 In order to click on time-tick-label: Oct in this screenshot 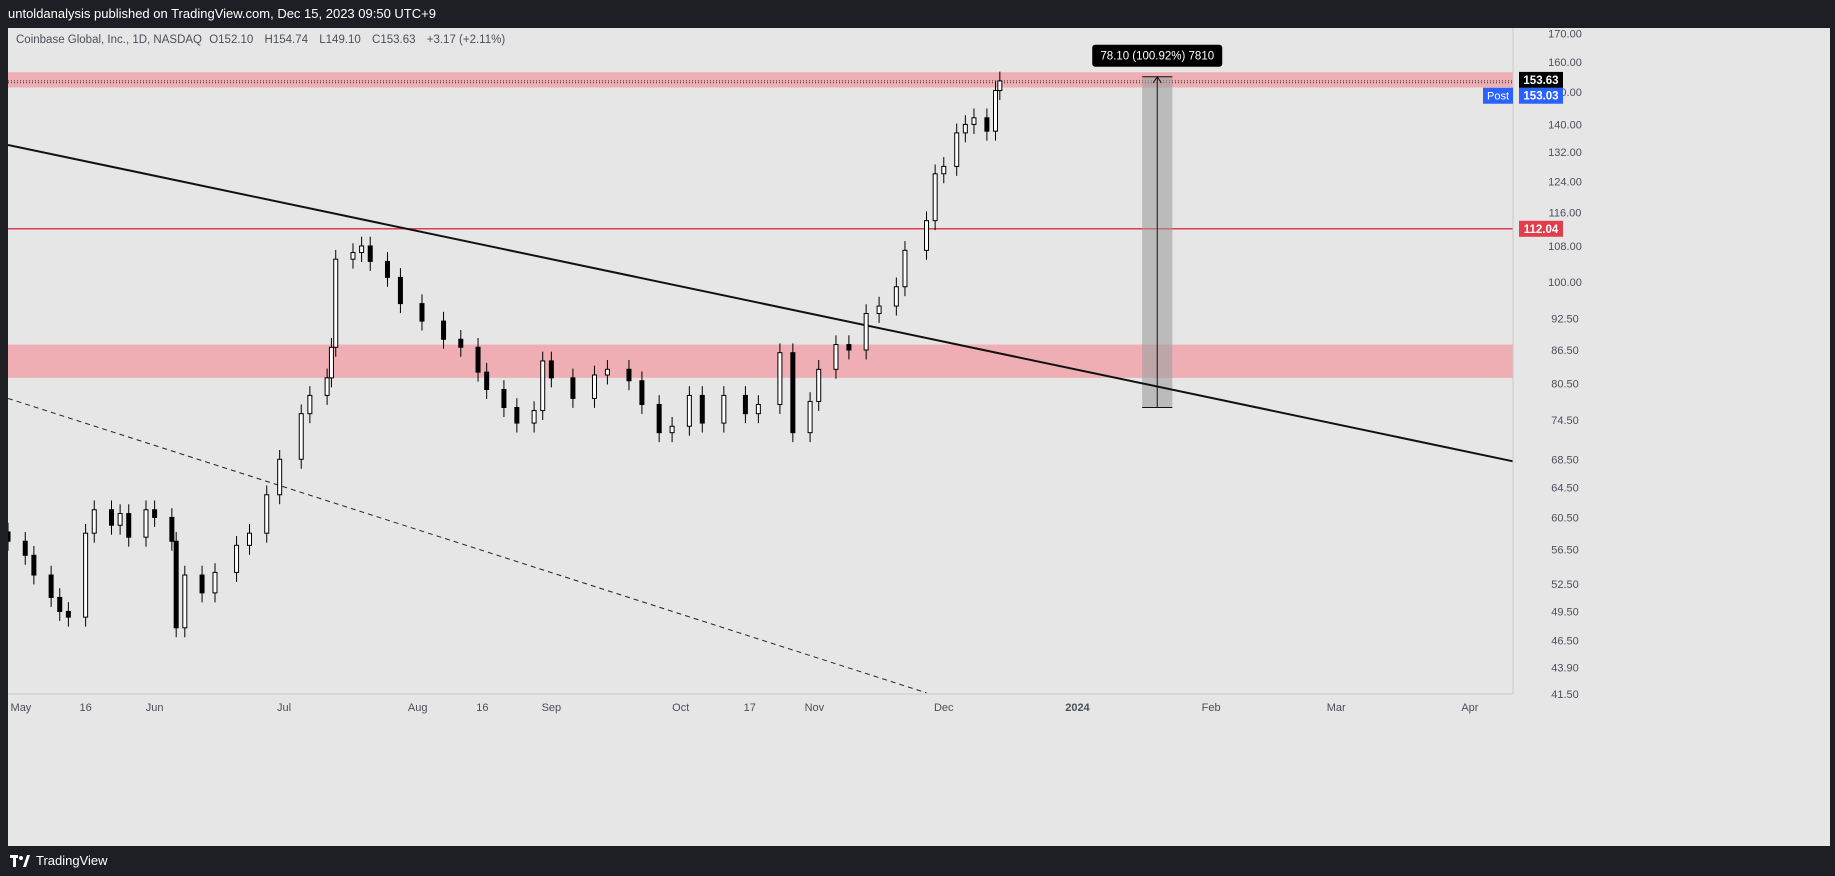, I will do `click(680, 708)`.